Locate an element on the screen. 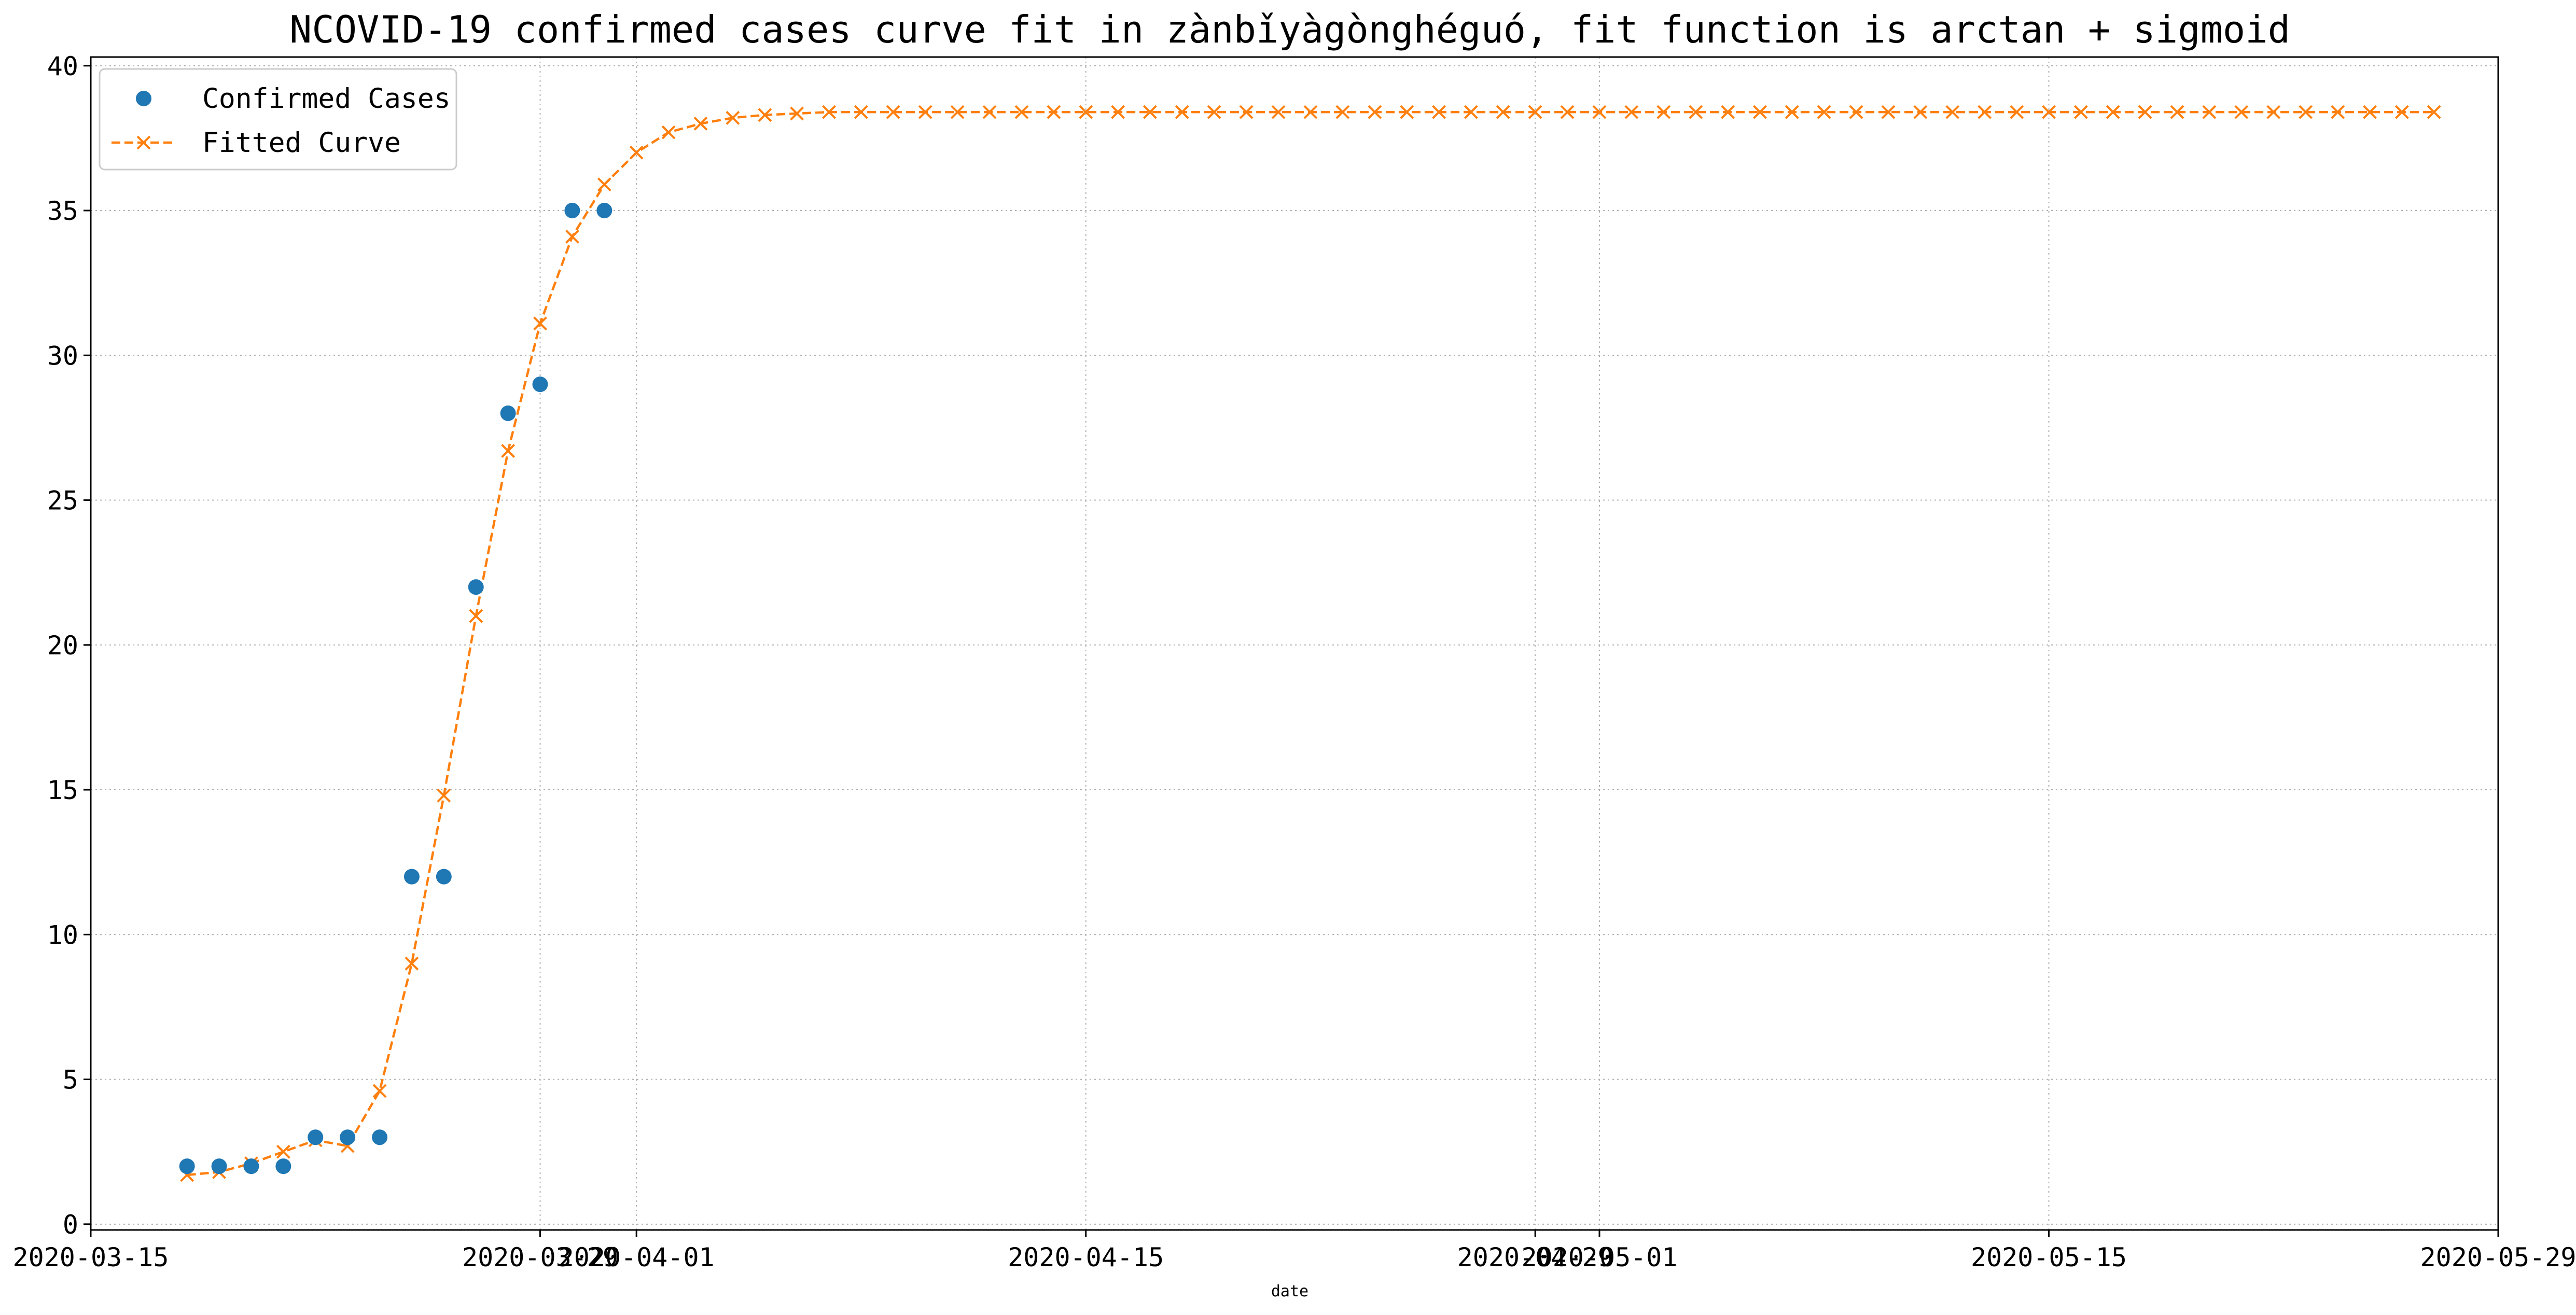  y-tick-label: 0 is located at coordinates (70, 1225).